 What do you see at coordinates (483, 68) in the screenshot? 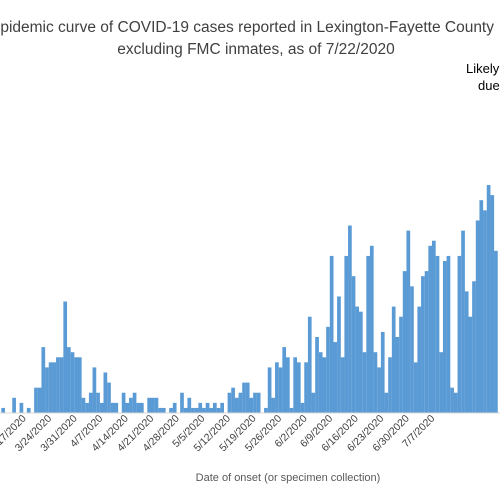
I see `annotation-line-1: Likely` at bounding box center [483, 68].